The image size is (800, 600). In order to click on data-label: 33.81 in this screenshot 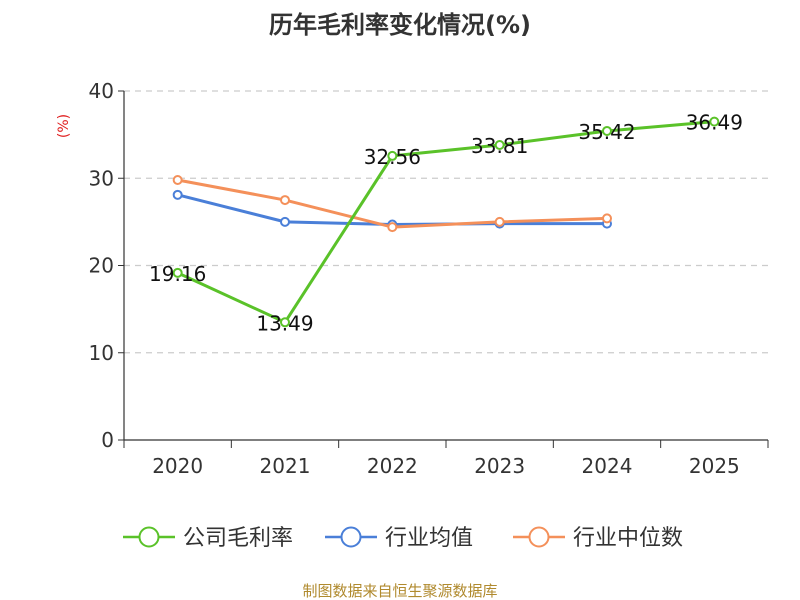, I will do `click(499, 146)`.